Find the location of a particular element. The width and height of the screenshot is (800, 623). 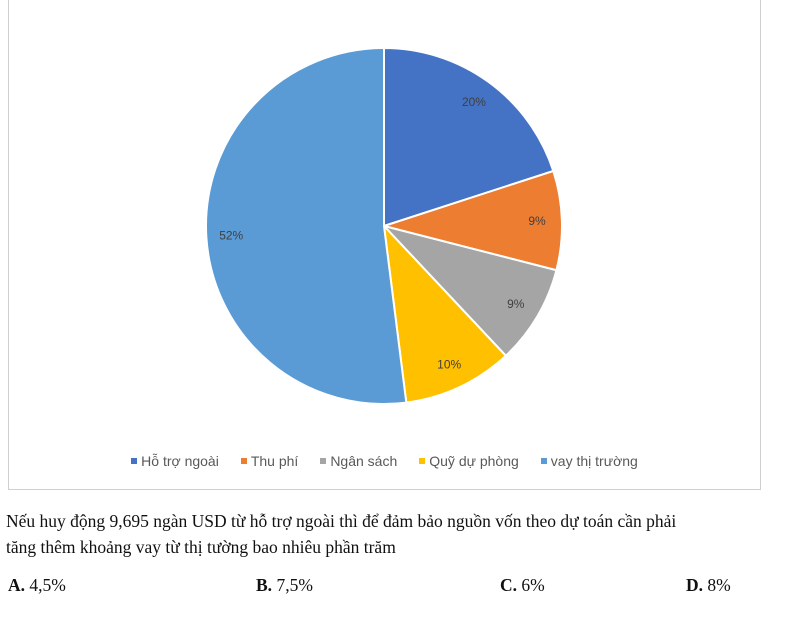

answer-d: D. 8% is located at coordinates (708, 585).